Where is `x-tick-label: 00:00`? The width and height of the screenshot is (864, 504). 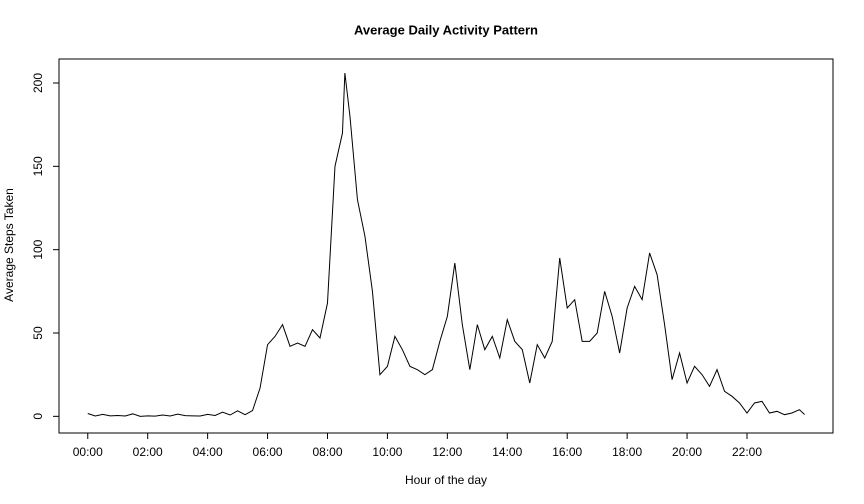
x-tick-label: 00:00 is located at coordinates (88, 452).